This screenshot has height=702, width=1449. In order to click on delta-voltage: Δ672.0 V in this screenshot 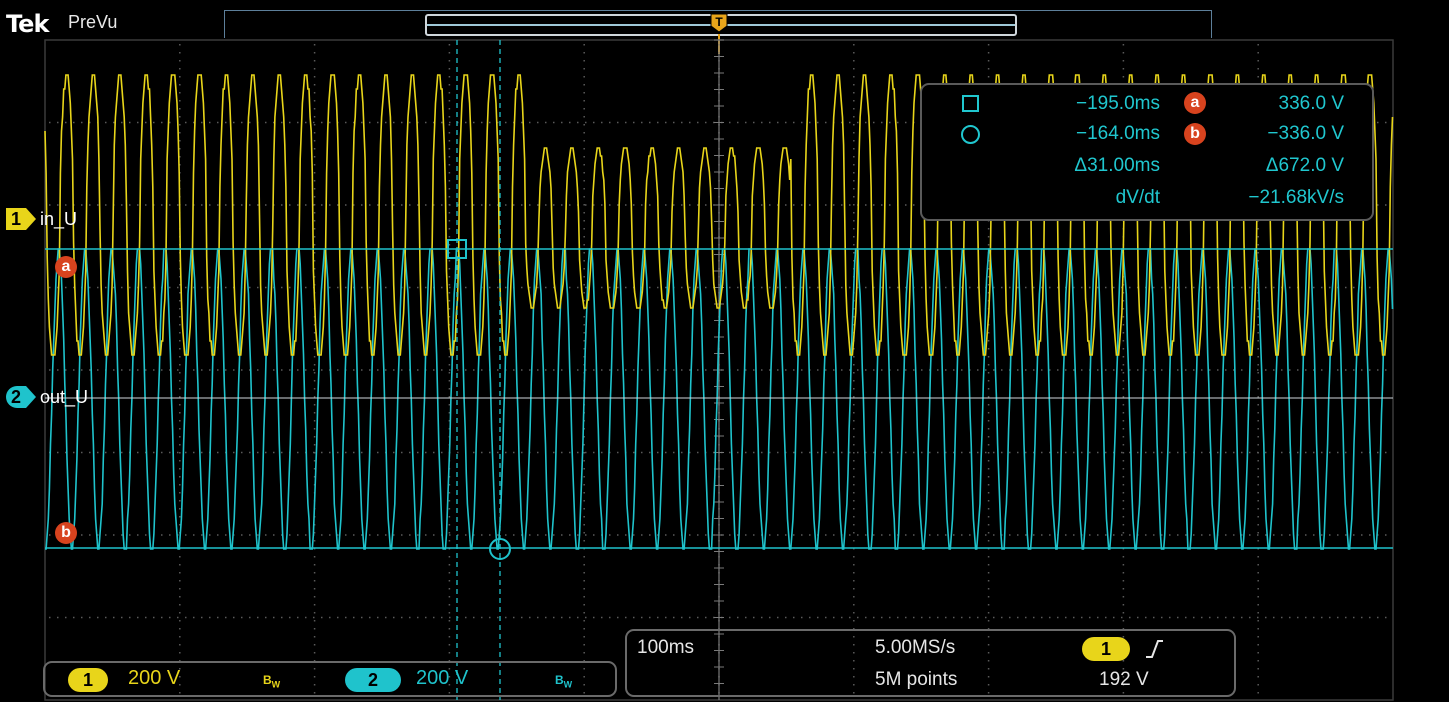, I will do `click(1304, 165)`.